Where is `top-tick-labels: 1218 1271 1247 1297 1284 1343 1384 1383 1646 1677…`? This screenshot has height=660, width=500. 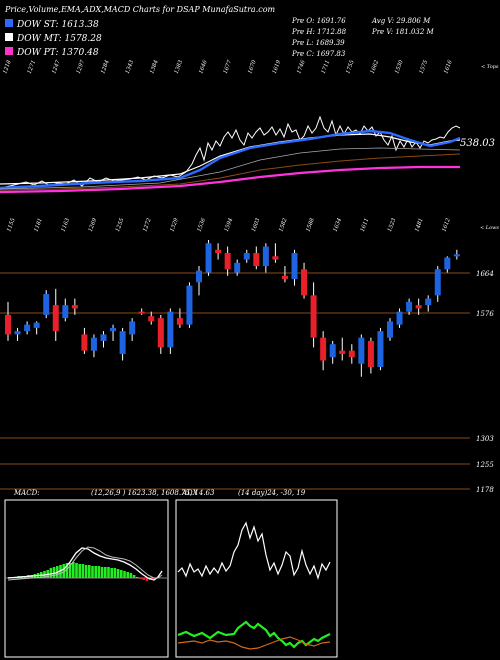 top-tick-labels: 1218 1271 1247 1297 1284 1343 1384 1383 1646 1677… is located at coordinates (228, 67).